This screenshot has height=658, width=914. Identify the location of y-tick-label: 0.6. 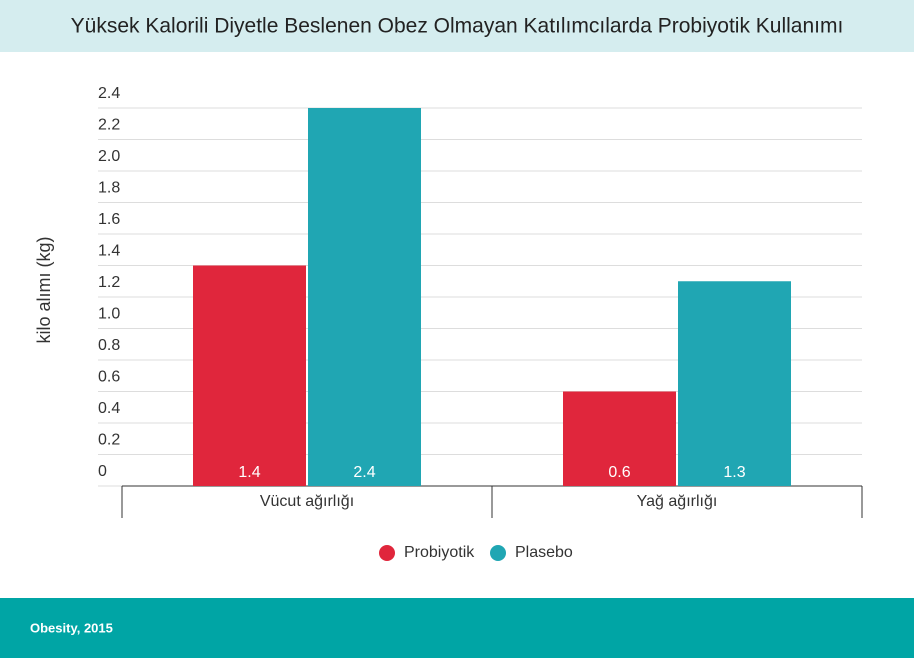
(109, 377).